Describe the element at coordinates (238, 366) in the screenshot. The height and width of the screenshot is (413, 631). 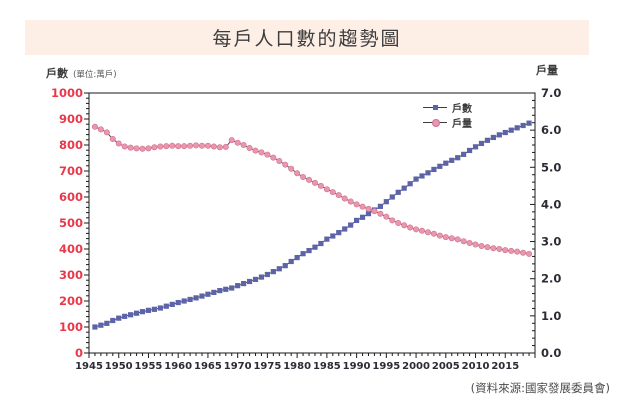
I see `svg-text: 1970` at that location.